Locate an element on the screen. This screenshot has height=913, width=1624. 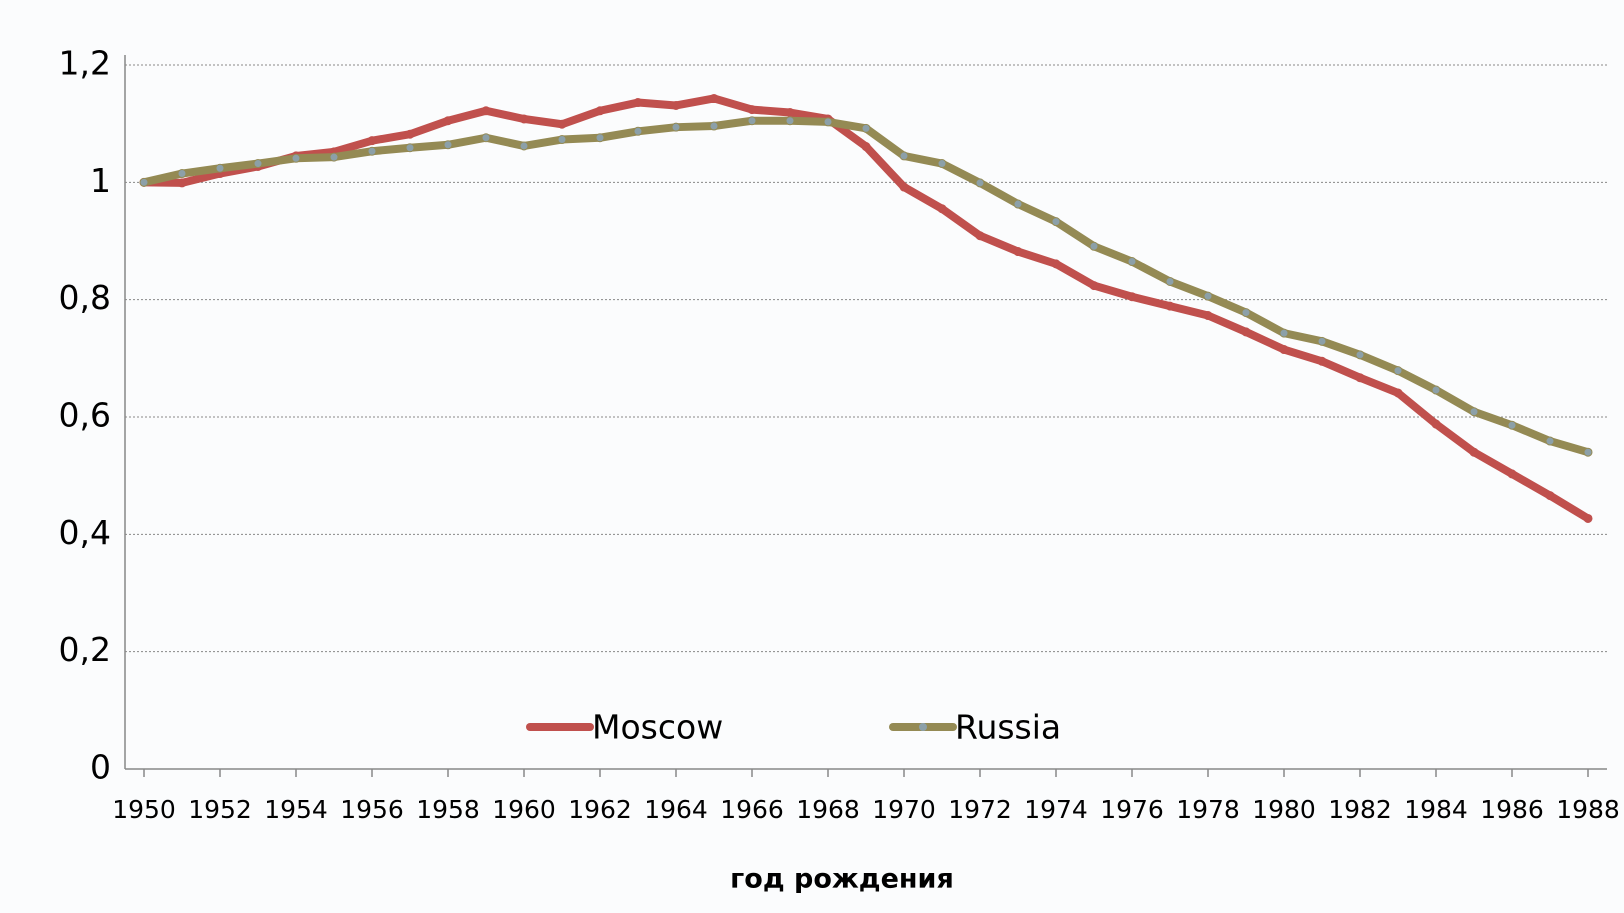
y-tick-label: 0 is located at coordinates (100, 767).